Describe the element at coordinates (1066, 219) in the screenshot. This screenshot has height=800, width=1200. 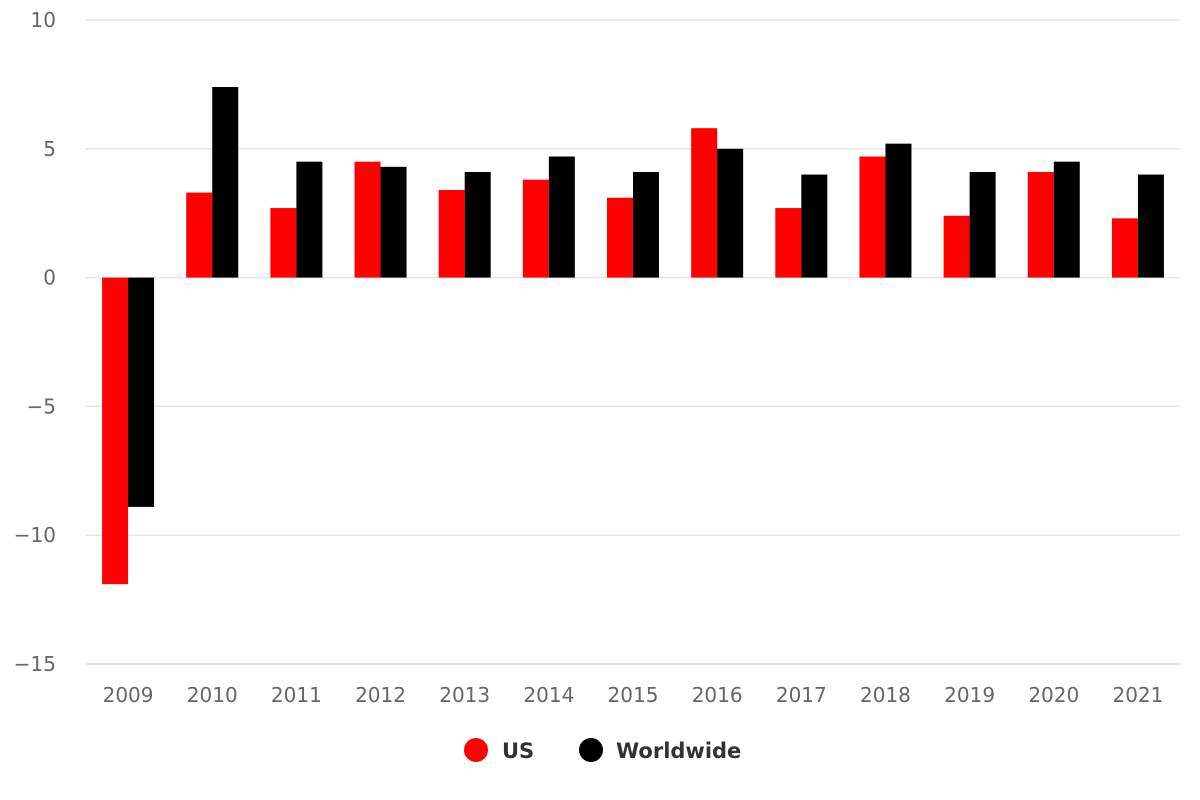
I see `bar-worldwide-2020` at that location.